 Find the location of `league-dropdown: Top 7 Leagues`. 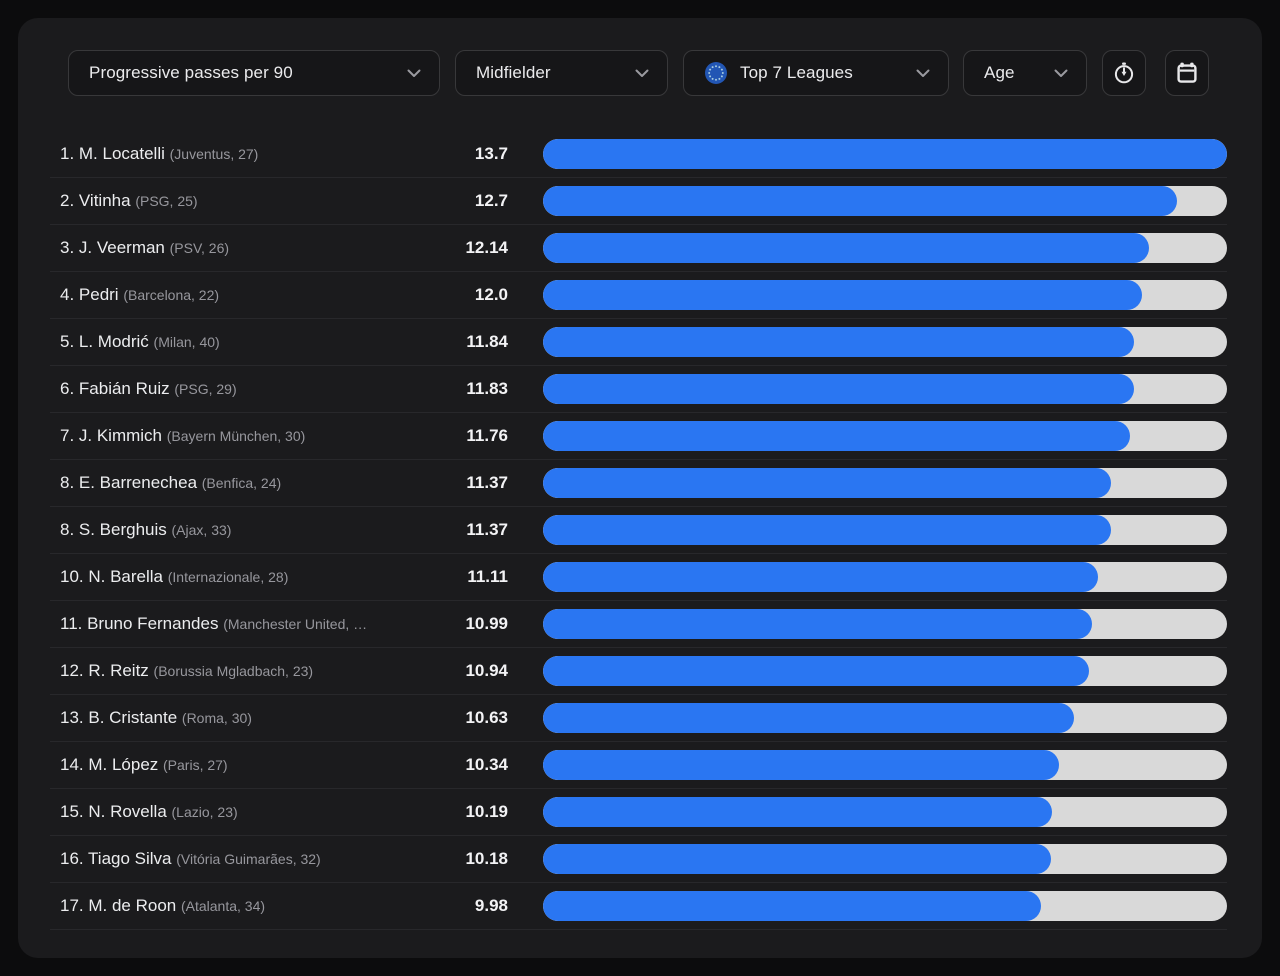

league-dropdown: Top 7 Leagues is located at coordinates (816, 73).